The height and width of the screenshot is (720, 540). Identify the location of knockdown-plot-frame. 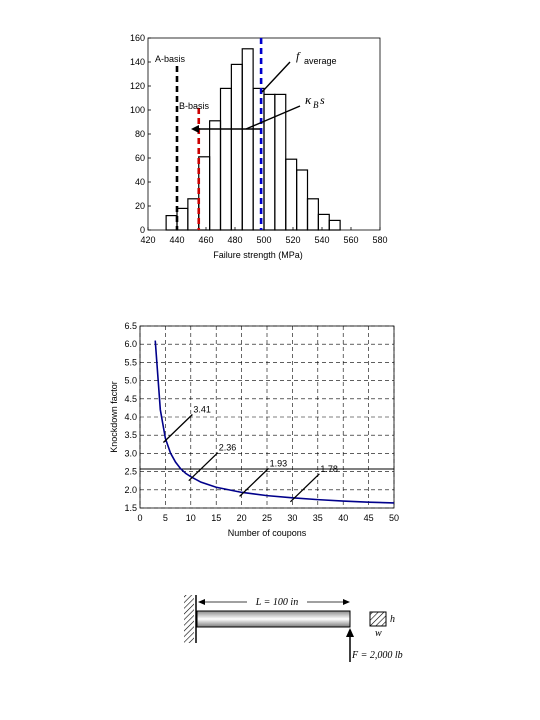
(267, 417).